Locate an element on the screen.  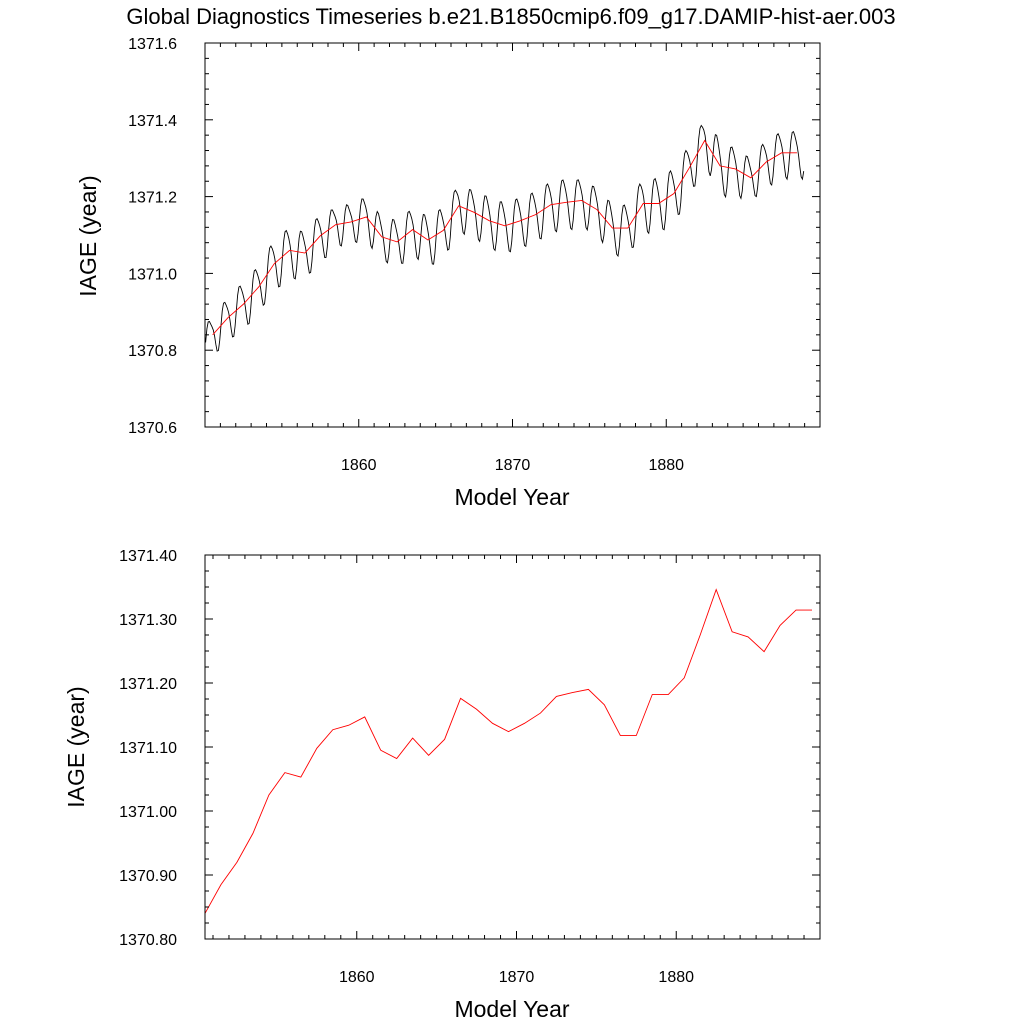
top-x-tick-label: 1880 is located at coordinates (666, 465).